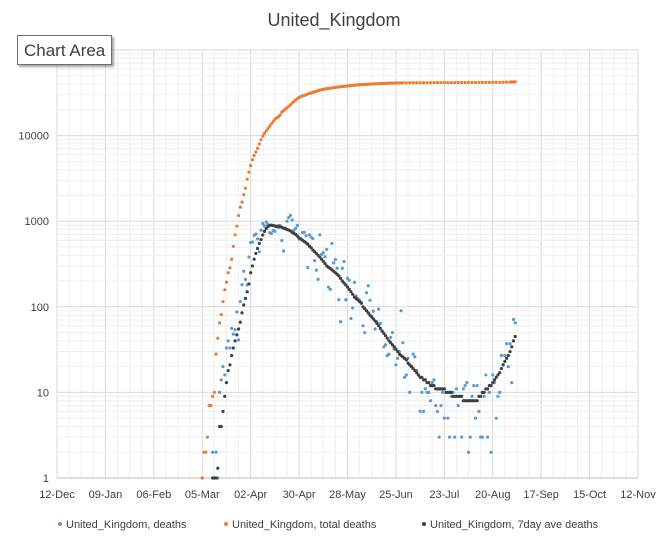 The width and height of the screenshot is (657, 537). What do you see at coordinates (153, 495) in the screenshot?
I see `x-tick-label: 06-Feb` at bounding box center [153, 495].